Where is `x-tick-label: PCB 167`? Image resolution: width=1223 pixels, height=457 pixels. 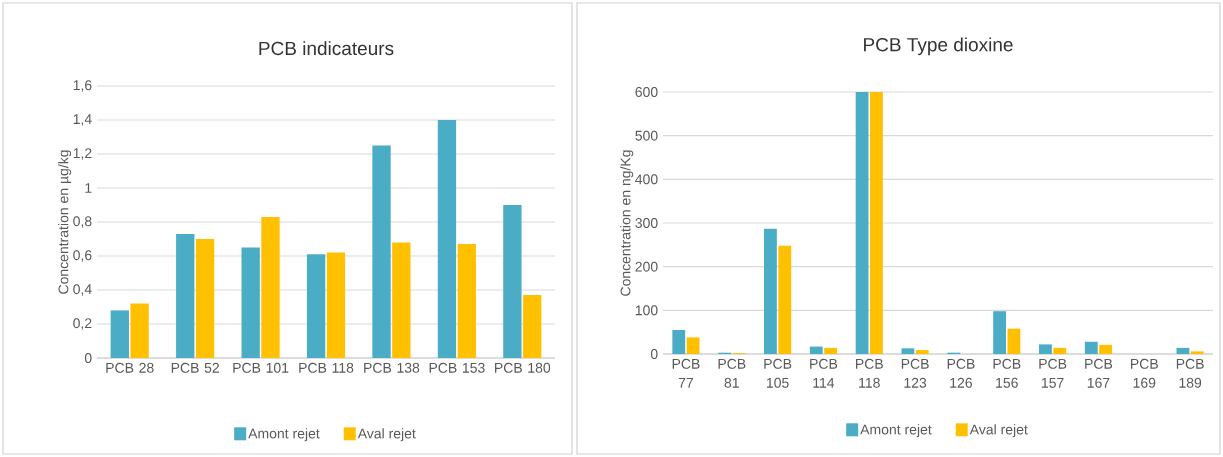 x-tick-label: PCB 167 is located at coordinates (1099, 373).